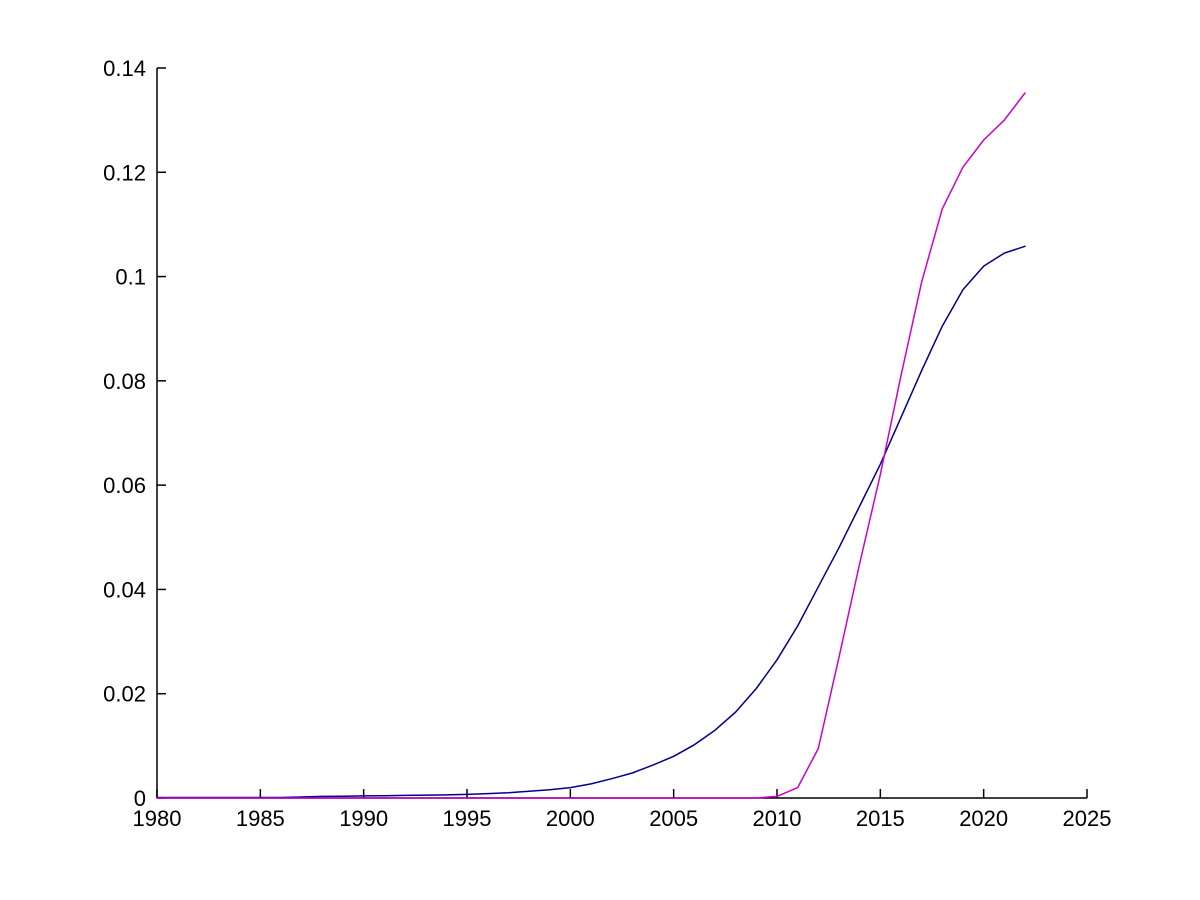 This screenshot has height=900, width=1200. I want to click on y-tick-label: 0.02, so click(124, 694).